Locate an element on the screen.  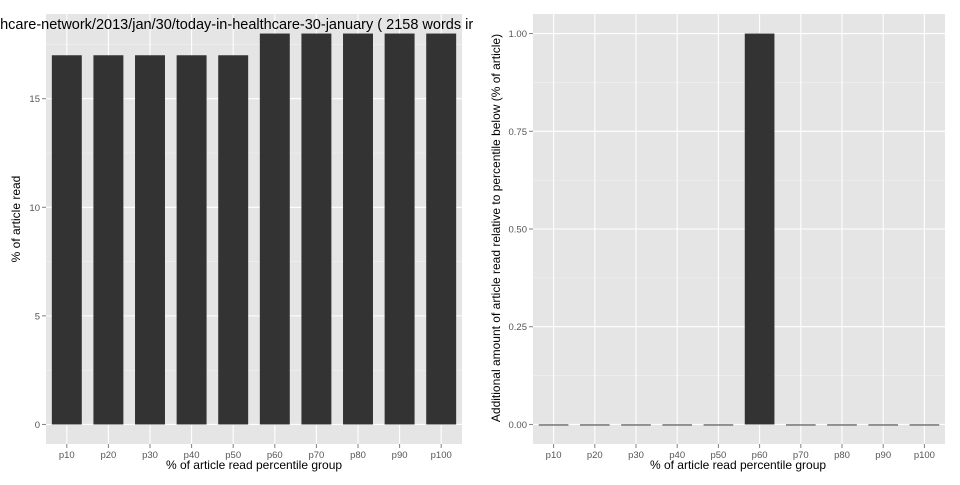
right-bar-p90 is located at coordinates (883, 425).